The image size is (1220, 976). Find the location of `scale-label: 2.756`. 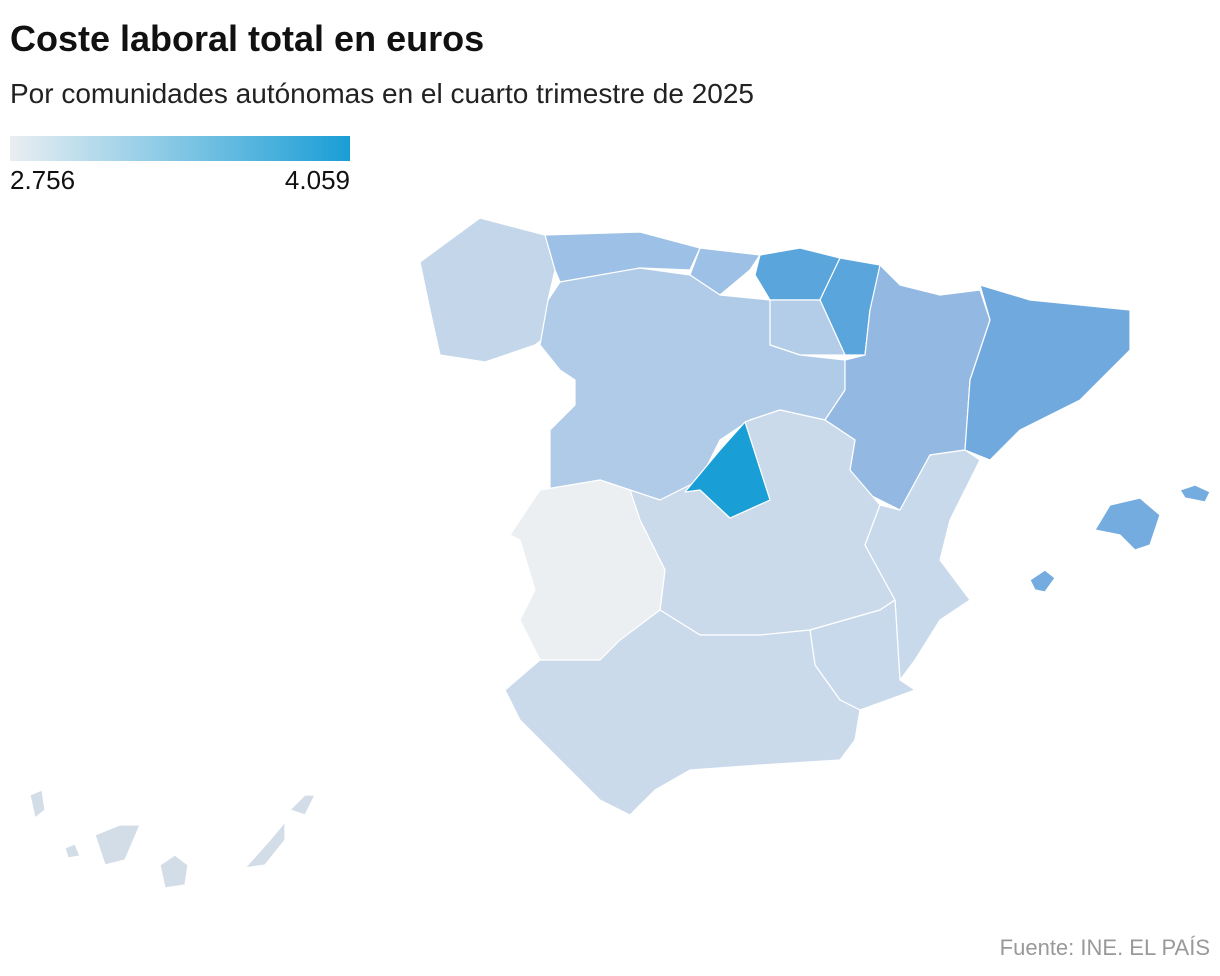

scale-label: 2.756 is located at coordinates (42, 180).